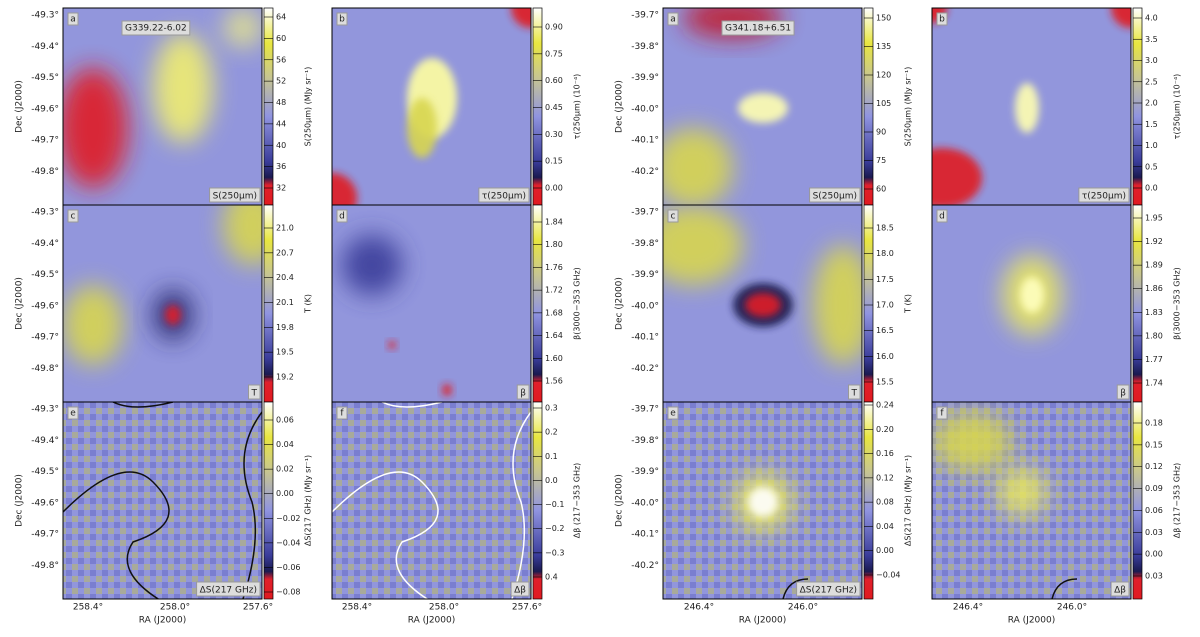 The width and height of the screenshot is (1200, 637). I want to click on colorbar-tick-label: 0.00, so click(885, 550).